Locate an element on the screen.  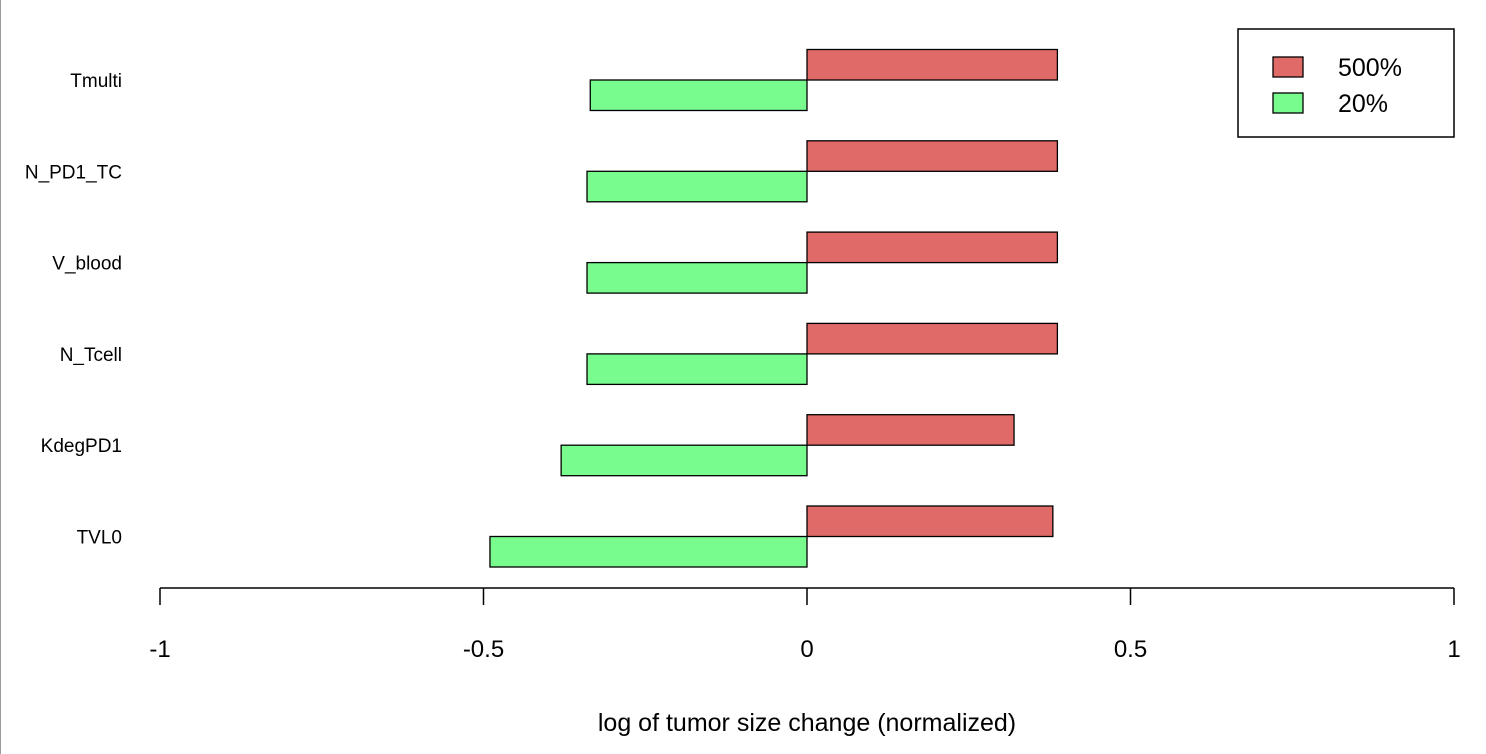
category-label: TVL0 is located at coordinates (99, 538).